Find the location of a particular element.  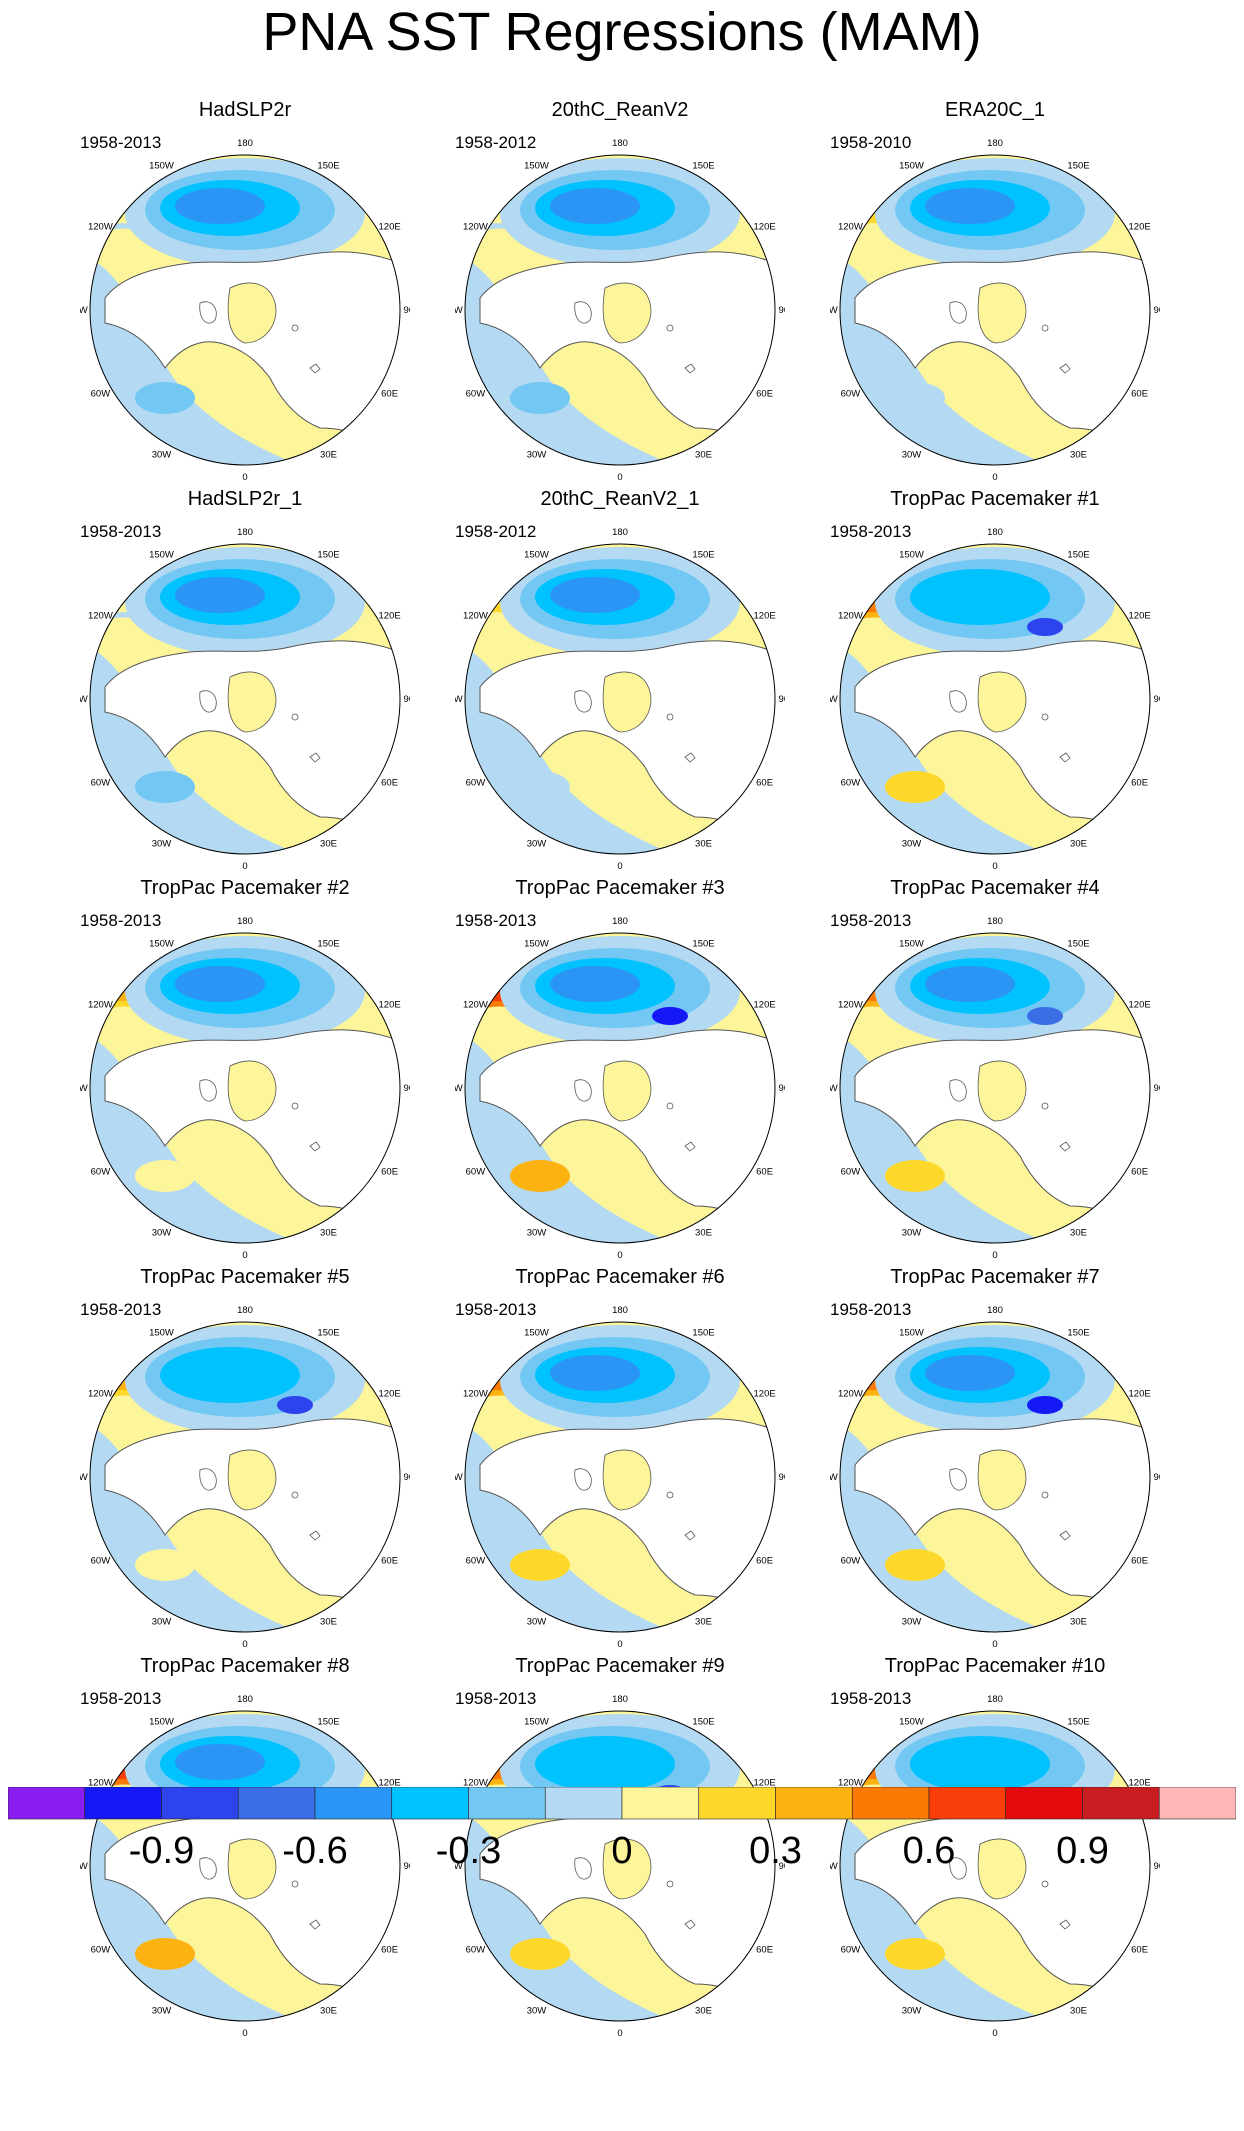

panel-title: TropPac Pacemaker #9 is located at coordinates (620, 1666).